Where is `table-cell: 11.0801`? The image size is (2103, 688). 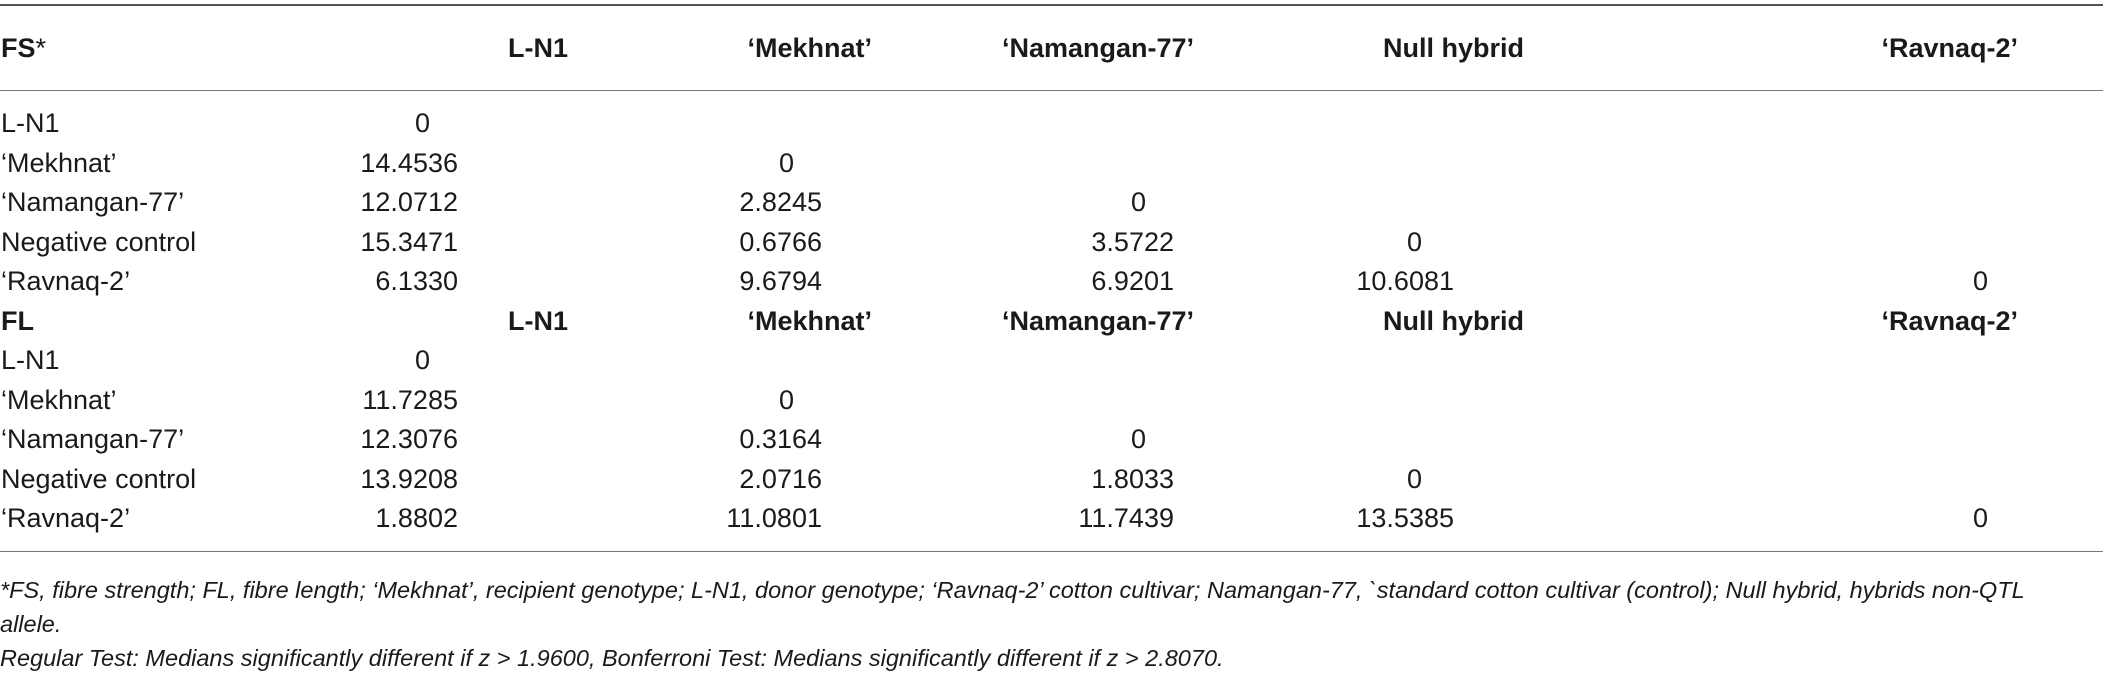 table-cell: 11.0801 is located at coordinates (774, 518).